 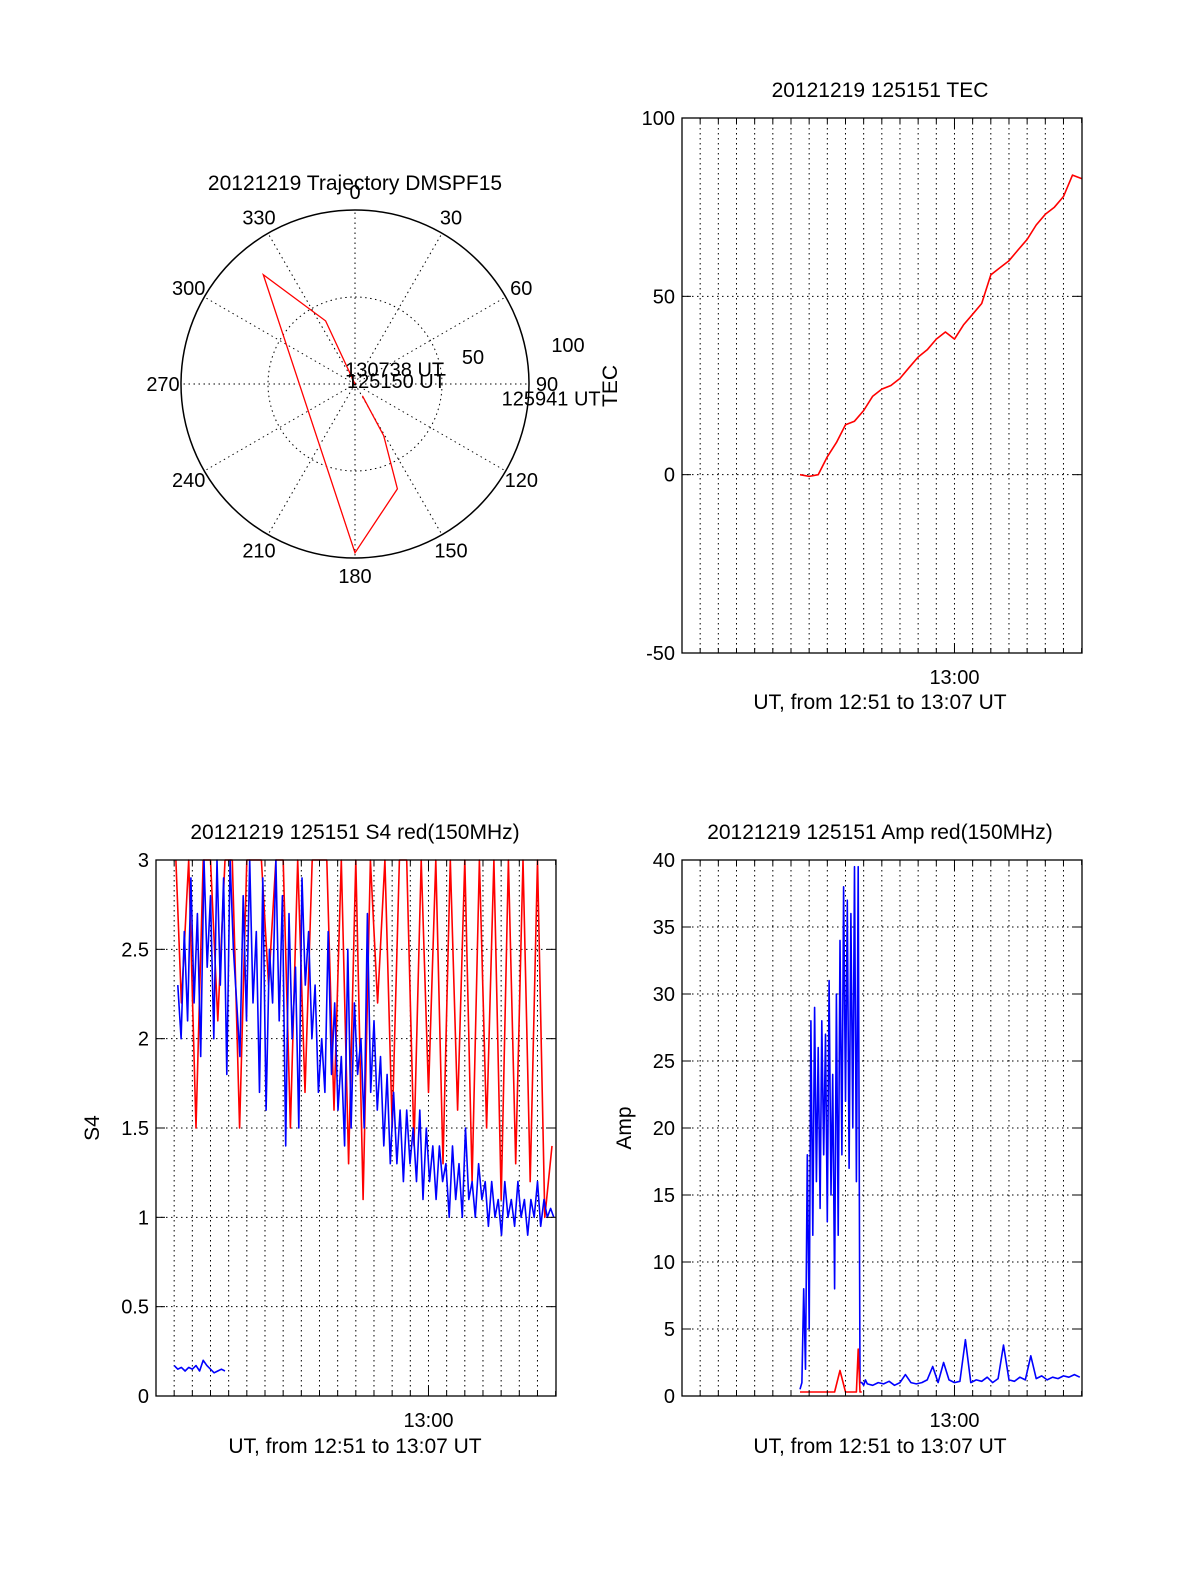 What do you see at coordinates (354, 577) in the screenshot?
I see `polar-angle-label: 180` at bounding box center [354, 577].